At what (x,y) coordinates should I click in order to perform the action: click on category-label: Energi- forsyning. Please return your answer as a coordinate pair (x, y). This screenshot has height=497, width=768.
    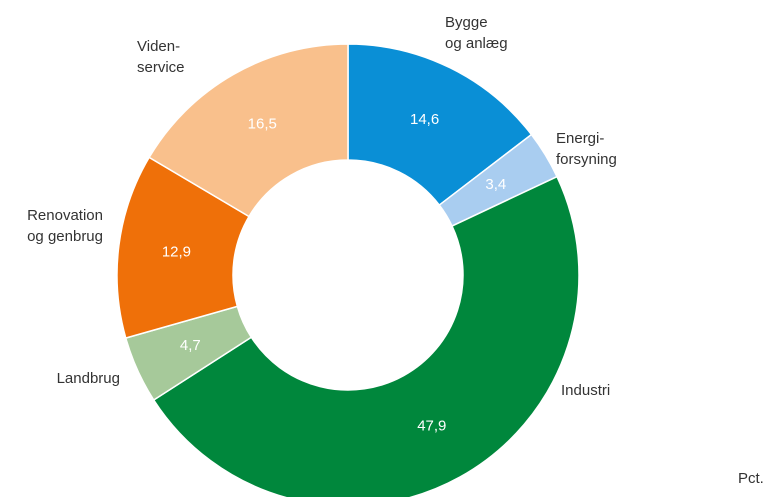
    Looking at the image, I should click on (586, 149).